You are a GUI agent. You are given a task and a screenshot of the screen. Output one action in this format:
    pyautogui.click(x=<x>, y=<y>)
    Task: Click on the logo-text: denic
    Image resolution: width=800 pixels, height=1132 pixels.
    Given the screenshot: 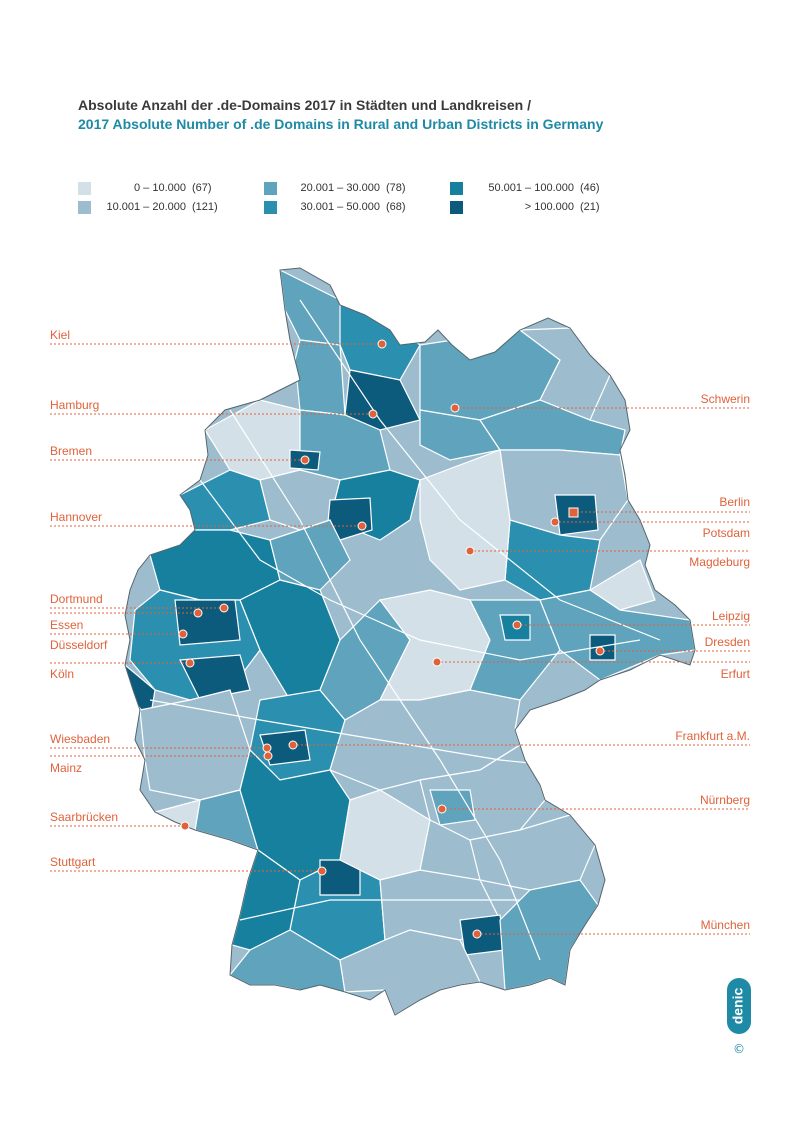 What is the action you would take?
    pyautogui.click(x=738, y=1006)
    